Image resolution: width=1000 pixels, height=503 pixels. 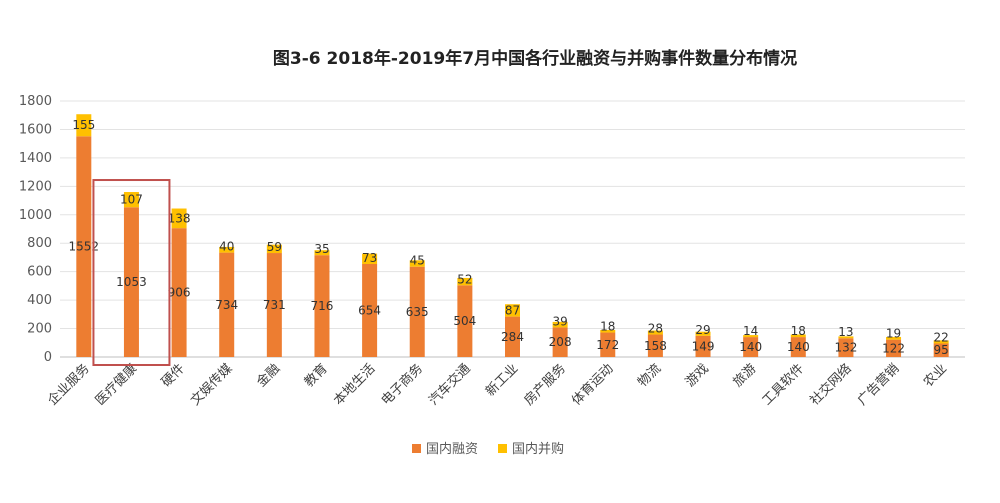 What do you see at coordinates (316, 376) in the screenshot?
I see `x-tick-label: 教育` at bounding box center [316, 376].